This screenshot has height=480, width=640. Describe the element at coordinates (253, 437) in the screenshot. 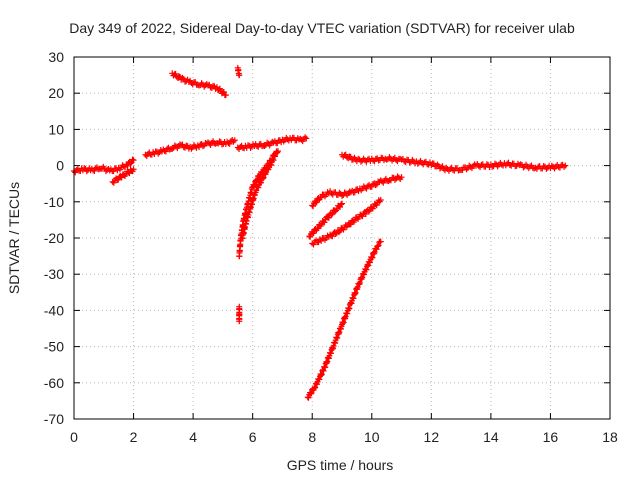

I see `x-tick-label: 6` at that location.